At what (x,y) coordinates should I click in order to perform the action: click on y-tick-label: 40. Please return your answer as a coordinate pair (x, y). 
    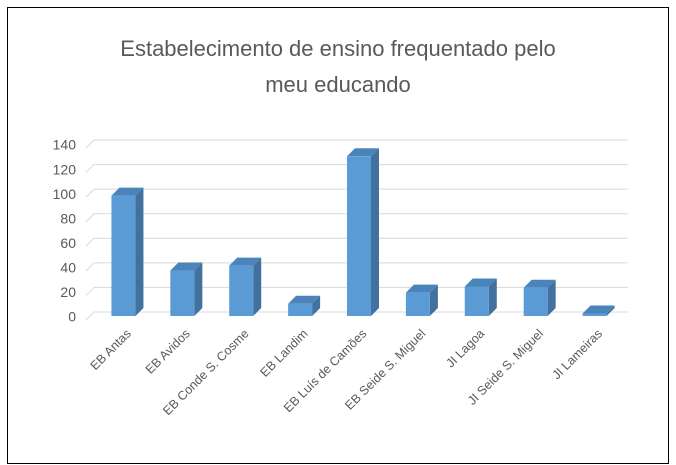
    Looking at the image, I should click on (68, 268).